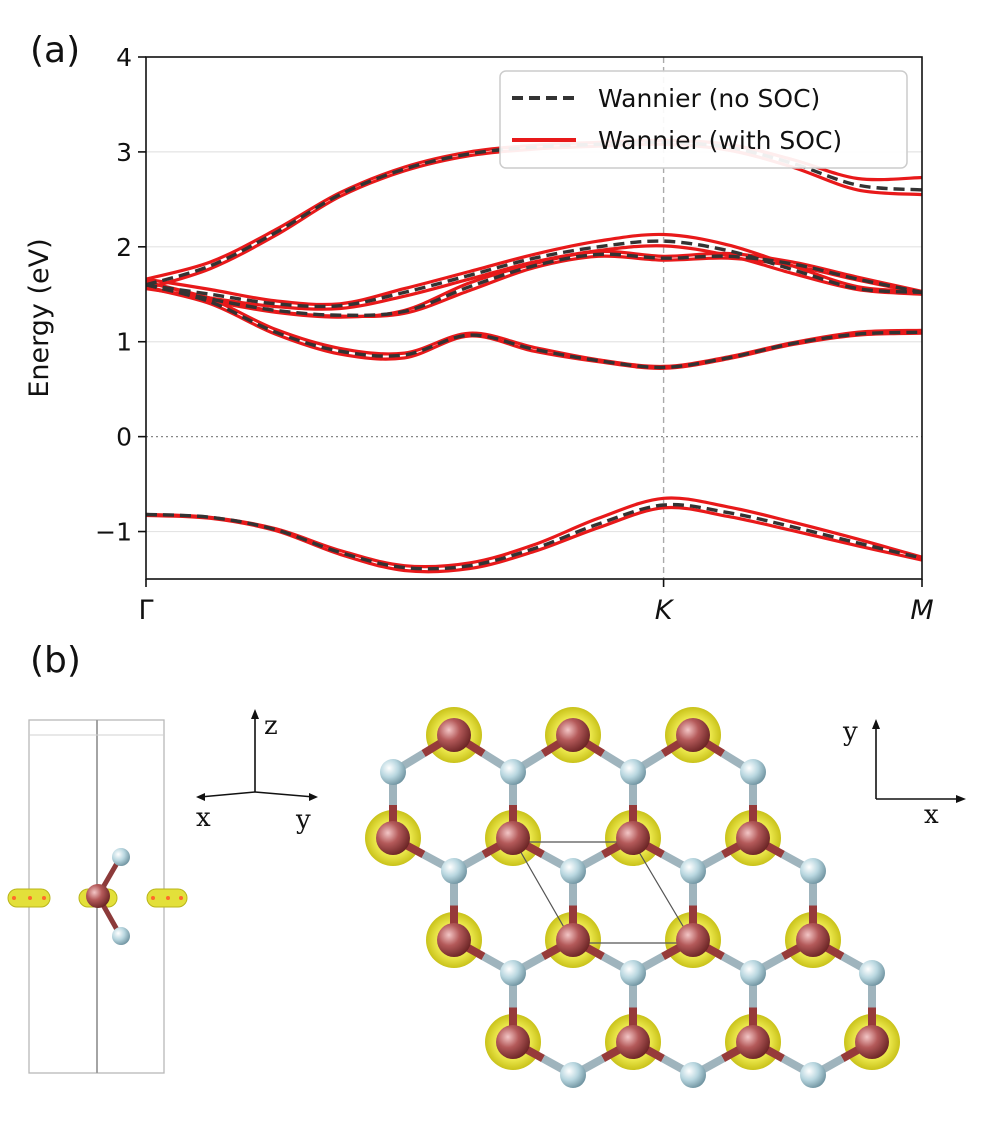 The height and width of the screenshot is (1125, 996). What do you see at coordinates (850, 732) in the screenshot?
I see `y-axis-label-top: y` at bounding box center [850, 732].